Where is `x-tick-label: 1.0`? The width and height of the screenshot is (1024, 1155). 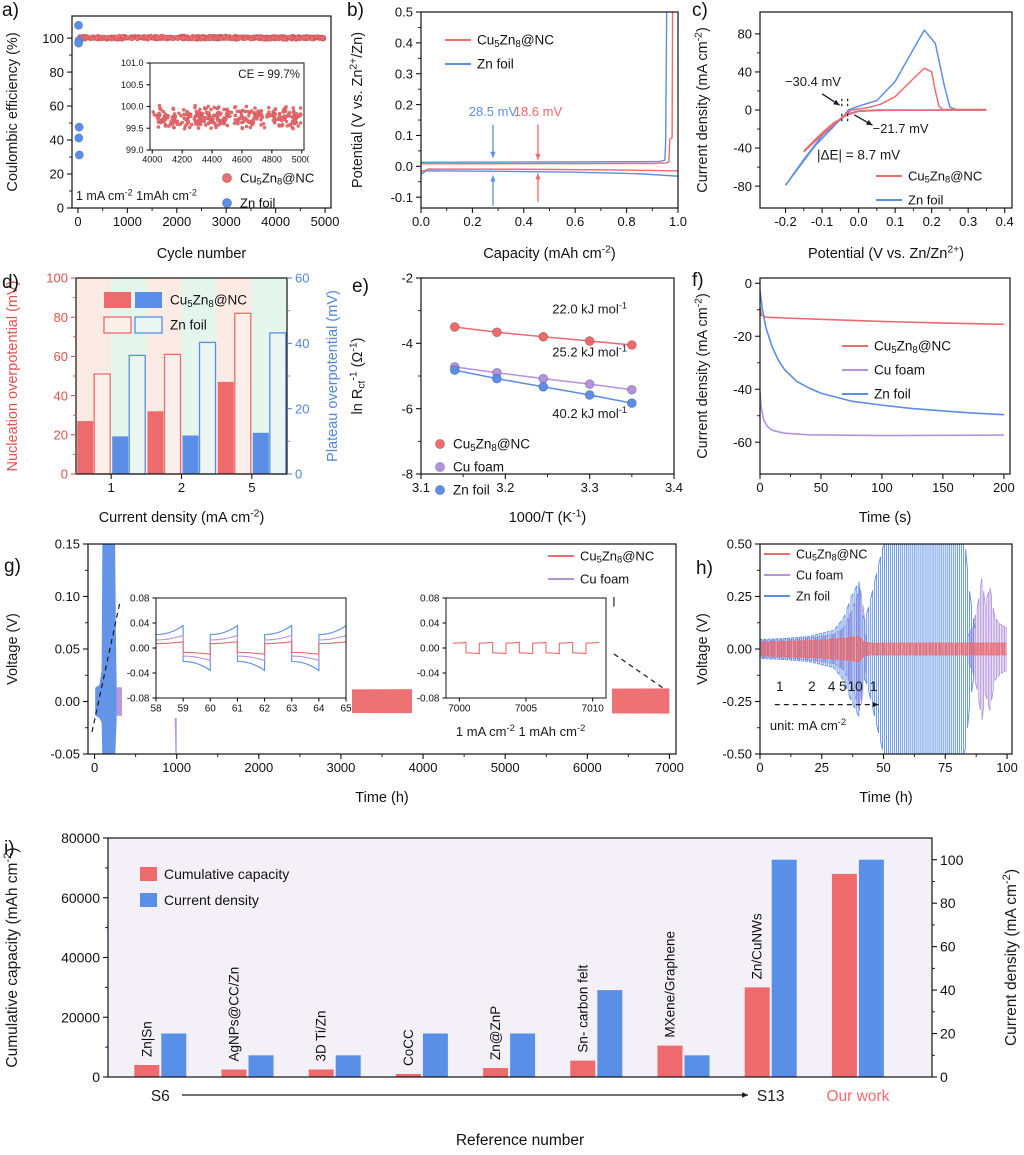 x-tick-label: 1.0 is located at coordinates (678, 221).